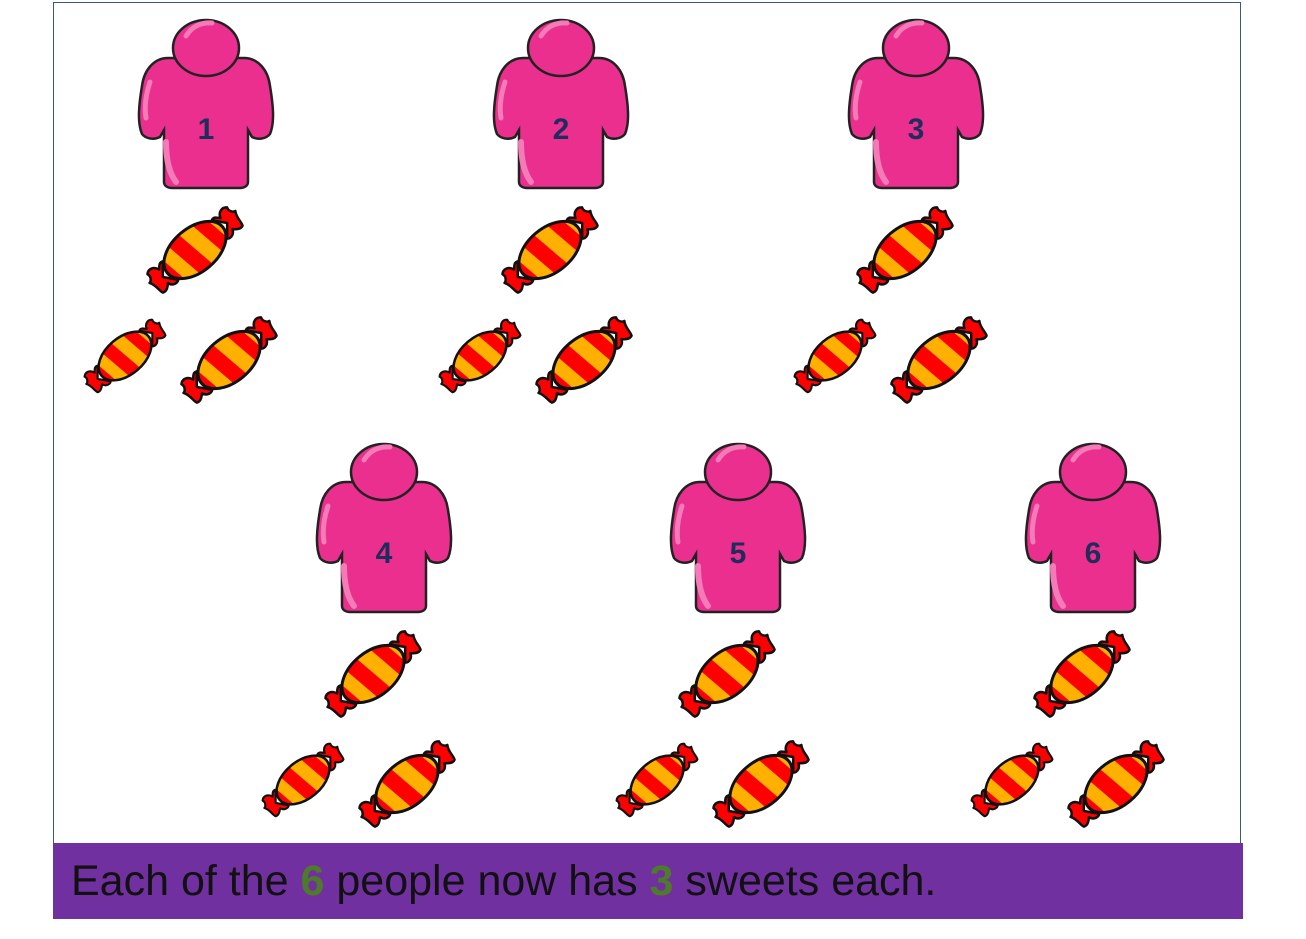 Image resolution: width=1306 pixels, height=939 pixels. Describe the element at coordinates (561, 129) in the screenshot. I see `person-label: 2` at that location.